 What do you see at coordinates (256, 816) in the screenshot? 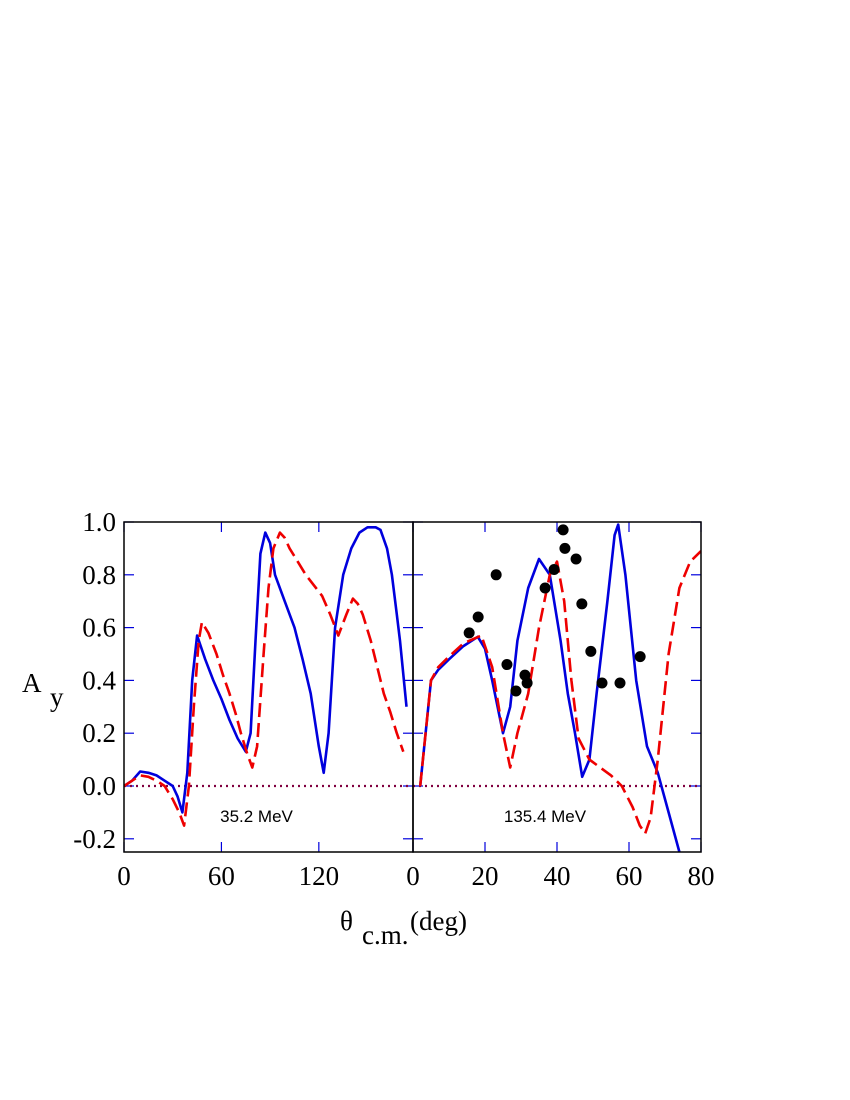
I see `annotation: 35.2 MeV` at bounding box center [256, 816].